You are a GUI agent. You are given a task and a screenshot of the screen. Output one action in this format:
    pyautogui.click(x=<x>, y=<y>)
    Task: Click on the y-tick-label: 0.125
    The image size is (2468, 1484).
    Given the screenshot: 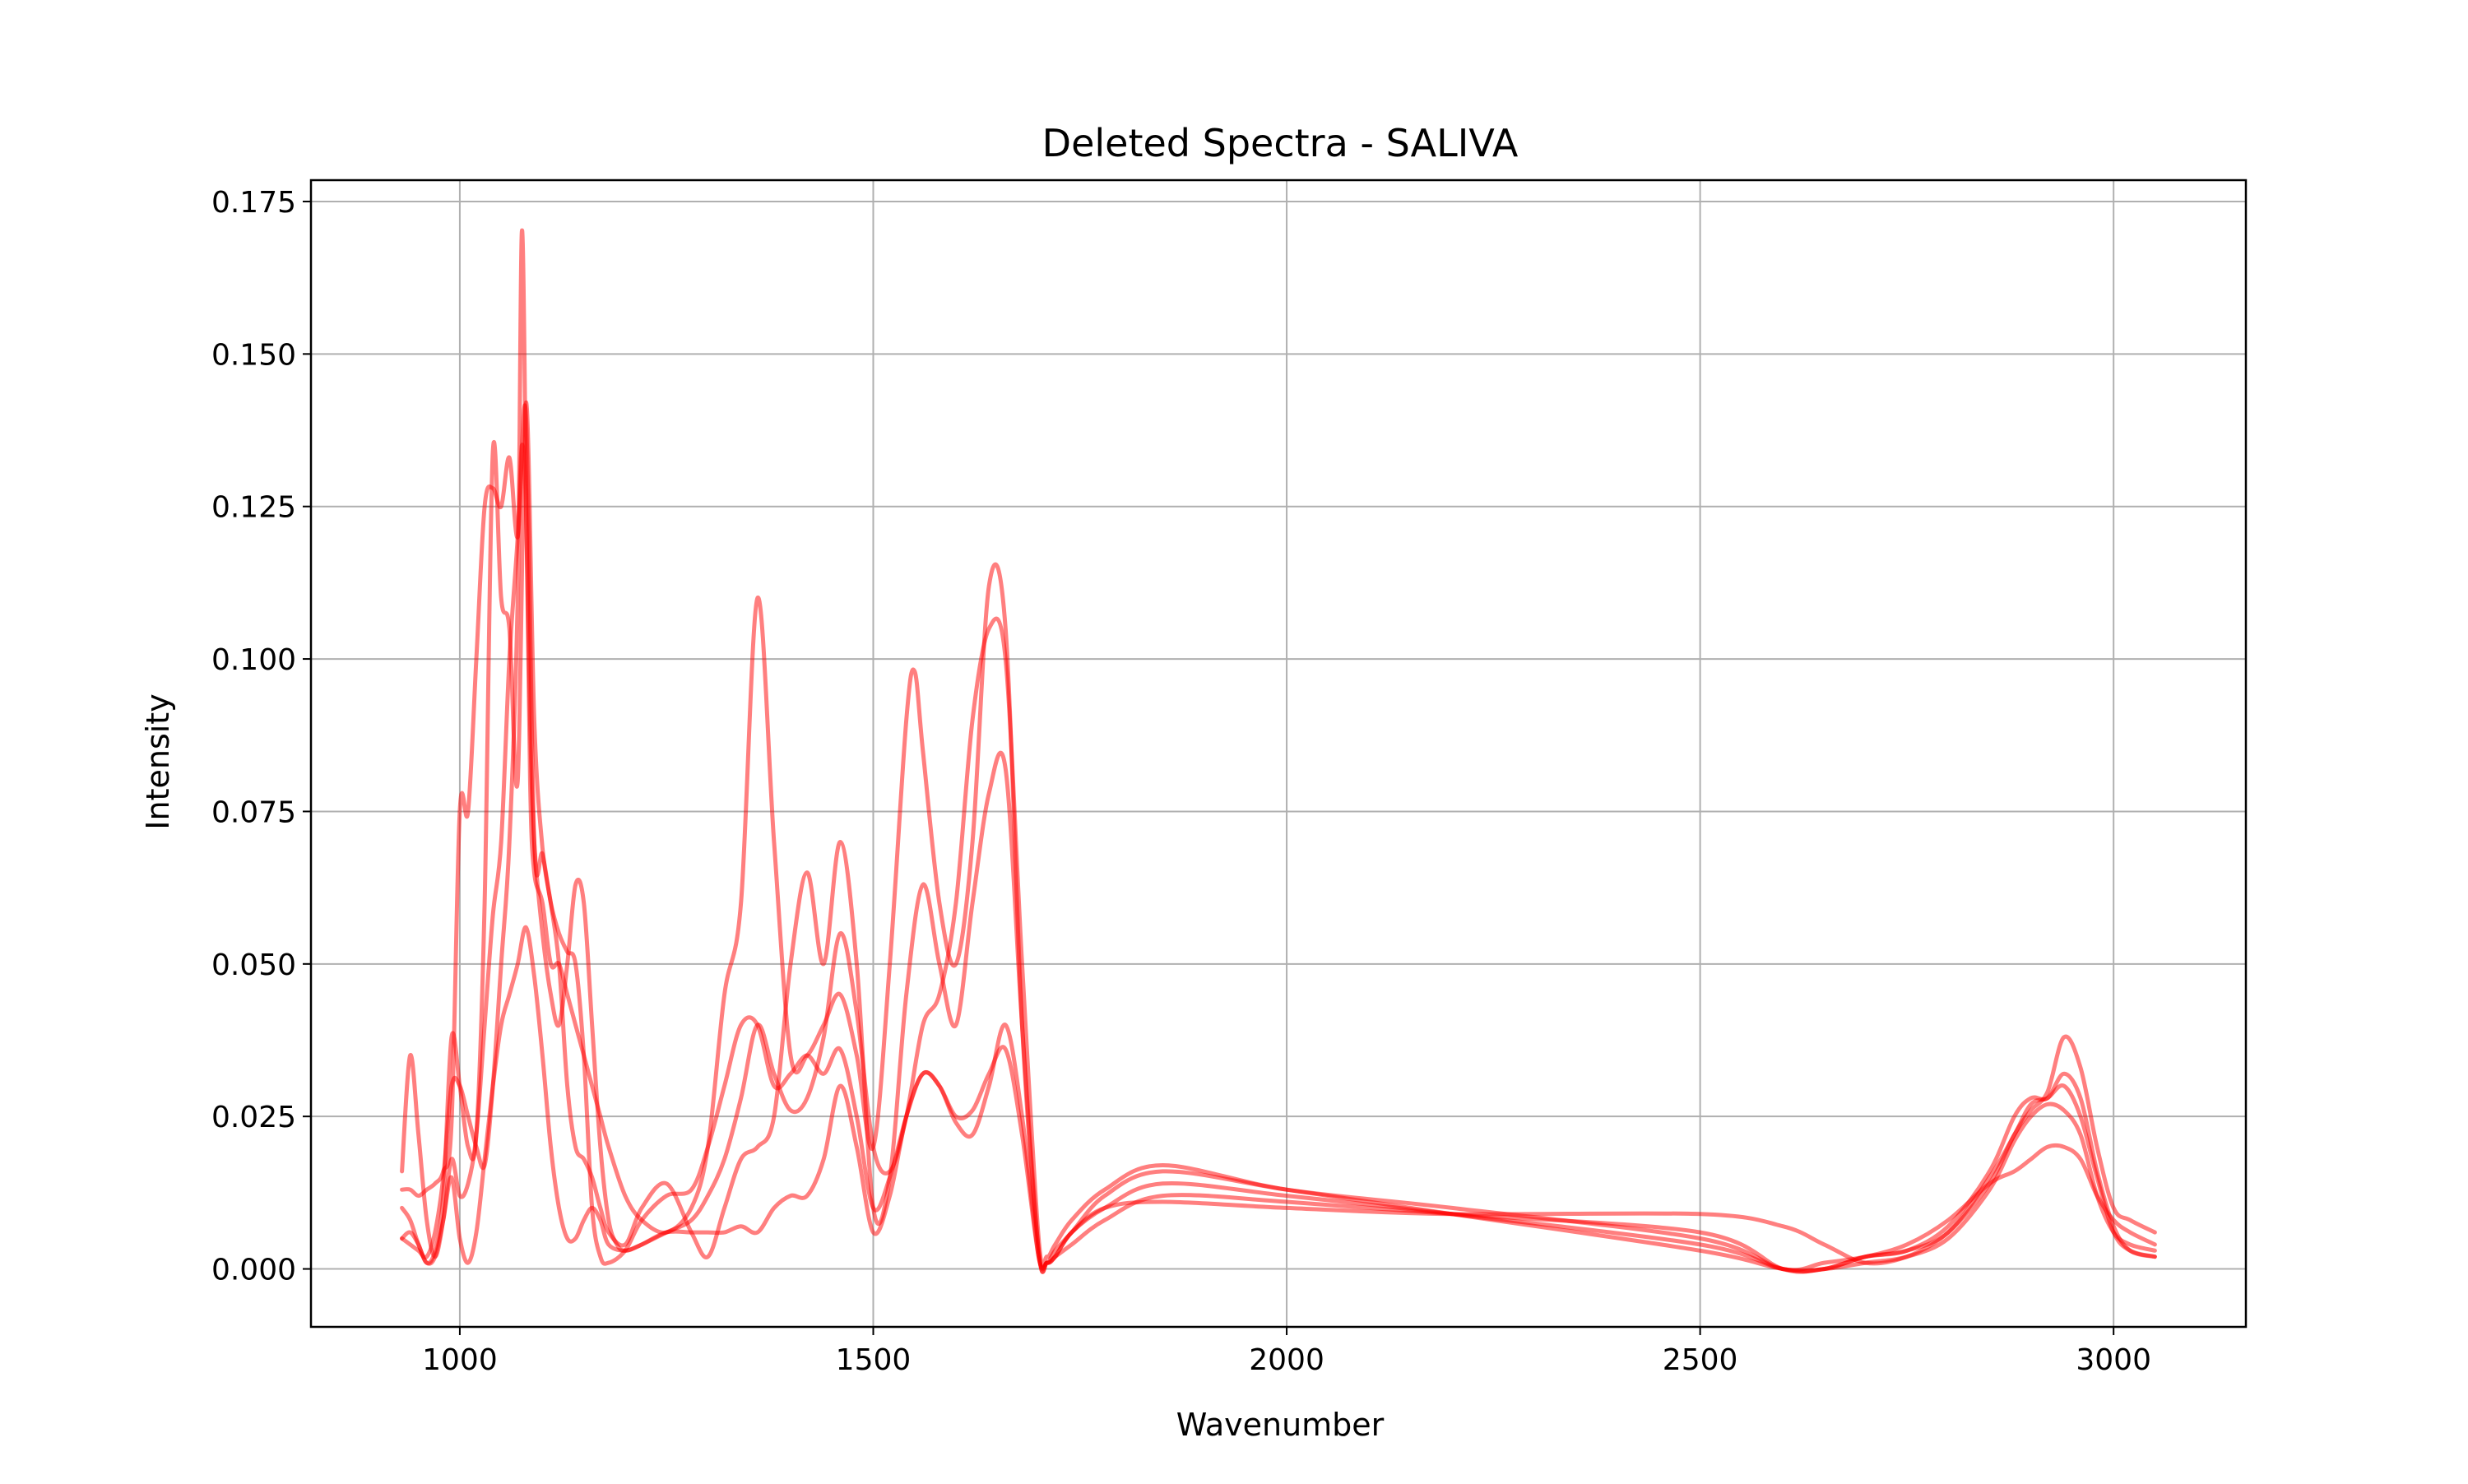 What is the action you would take?
    pyautogui.click(x=253, y=508)
    